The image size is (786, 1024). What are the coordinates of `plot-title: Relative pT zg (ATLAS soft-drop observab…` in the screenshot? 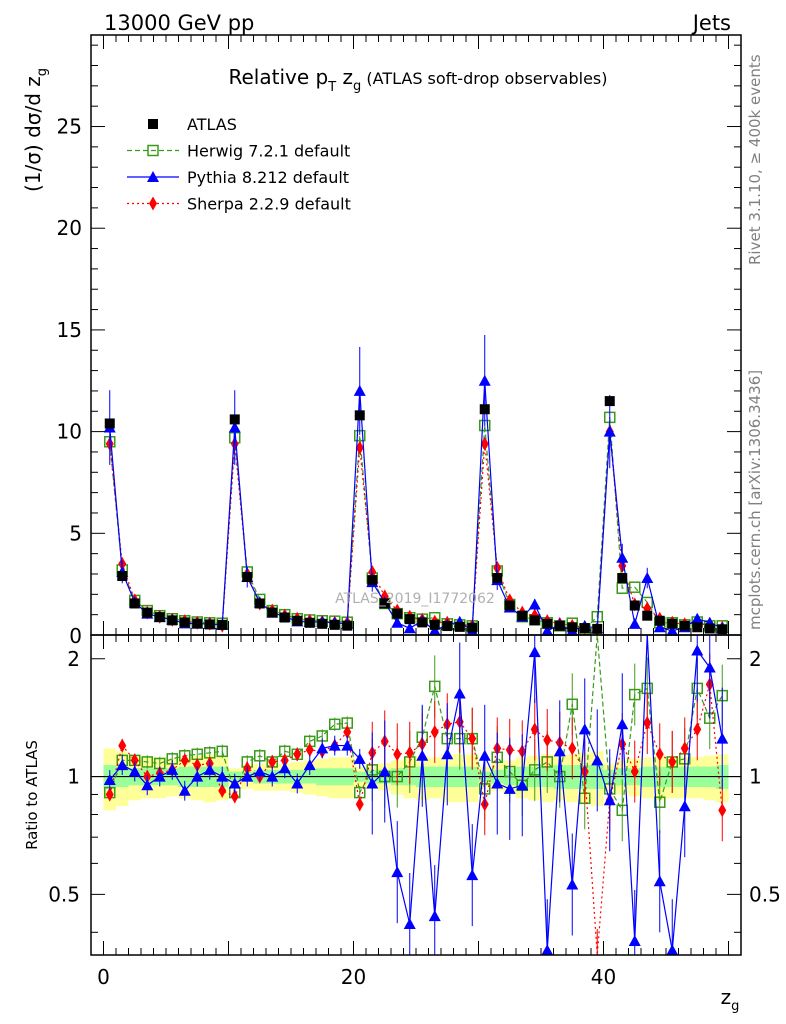 It's located at (417, 80).